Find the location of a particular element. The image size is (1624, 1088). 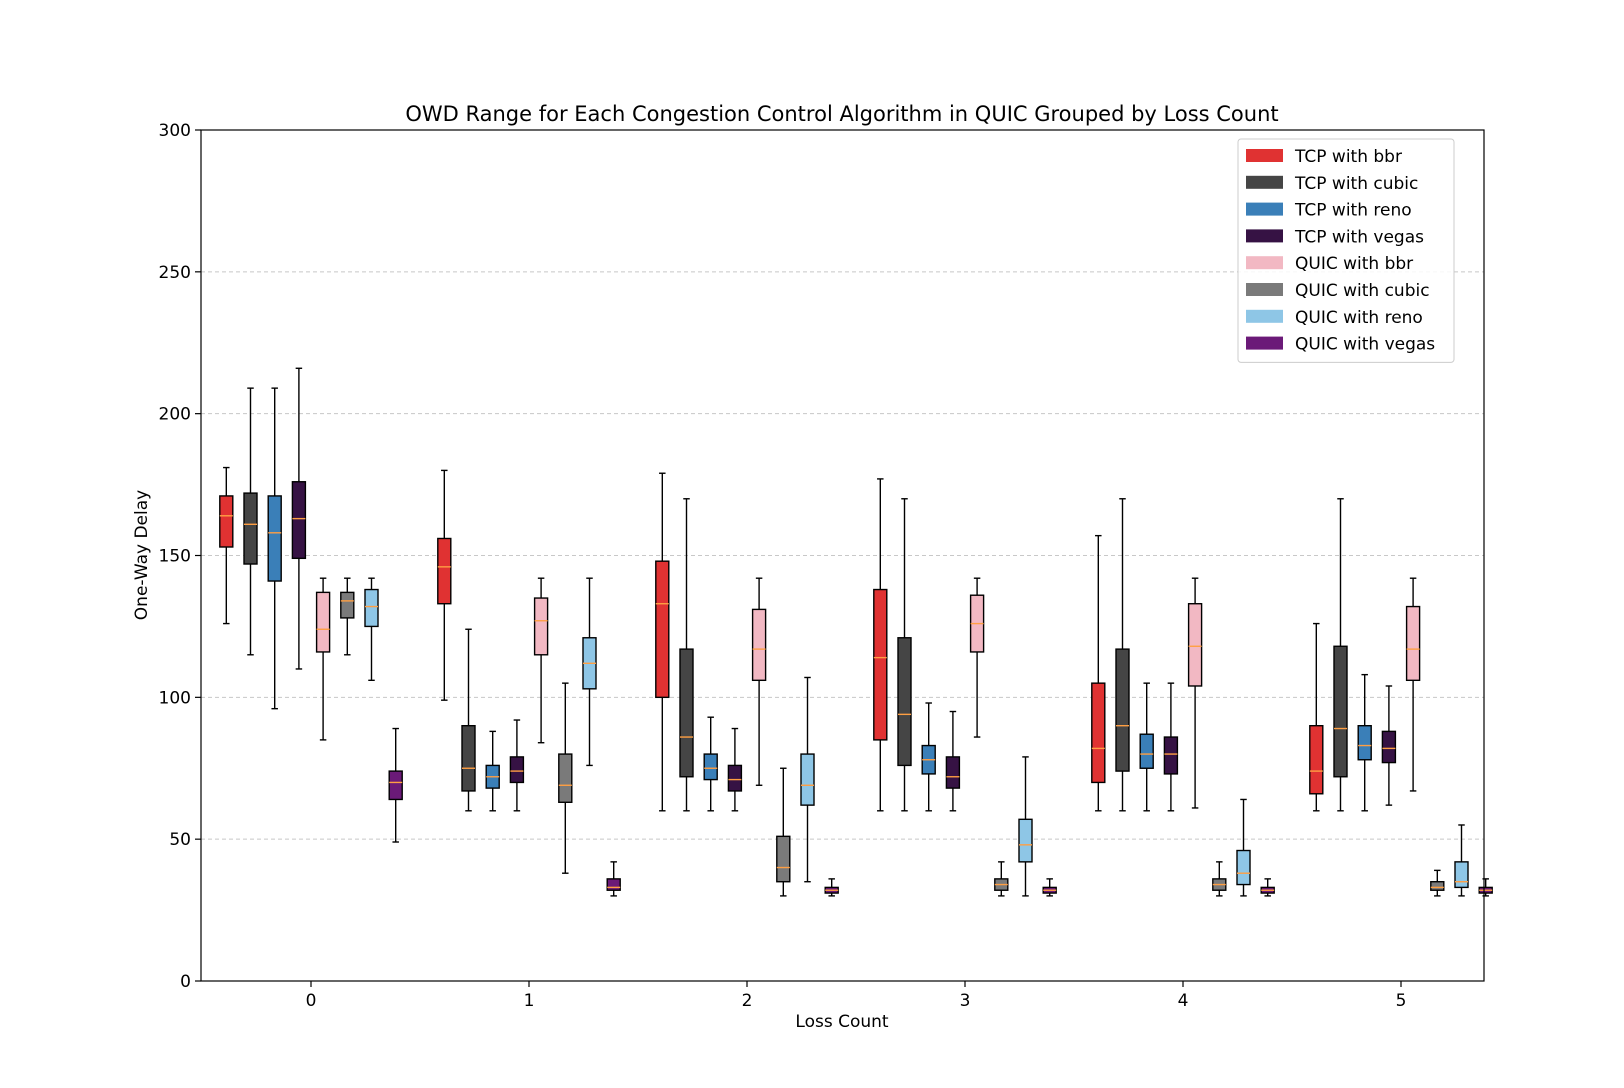

legend-frame is located at coordinates (1346, 250).